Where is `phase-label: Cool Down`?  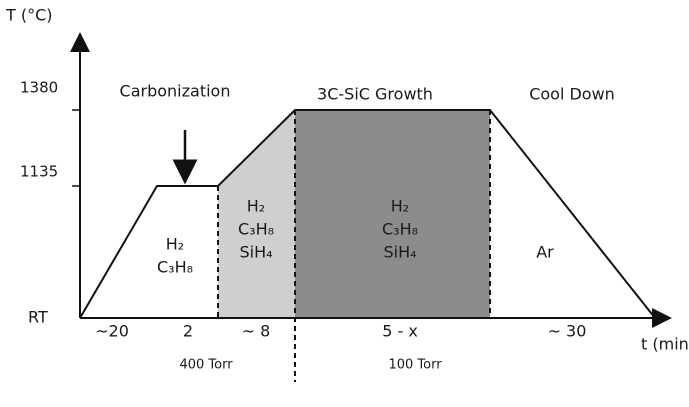
phase-label: Cool Down is located at coordinates (572, 94).